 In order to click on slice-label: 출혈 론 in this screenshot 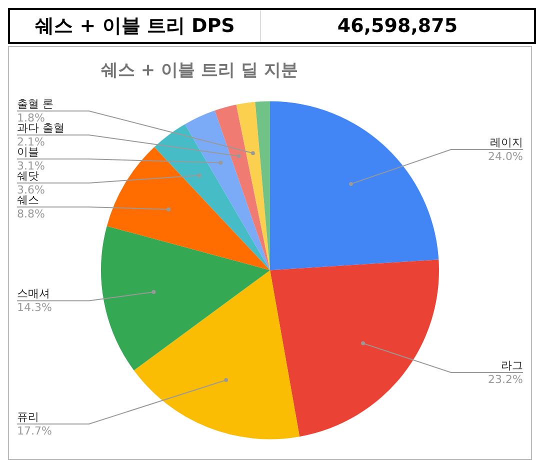, I will do `click(35, 103)`.